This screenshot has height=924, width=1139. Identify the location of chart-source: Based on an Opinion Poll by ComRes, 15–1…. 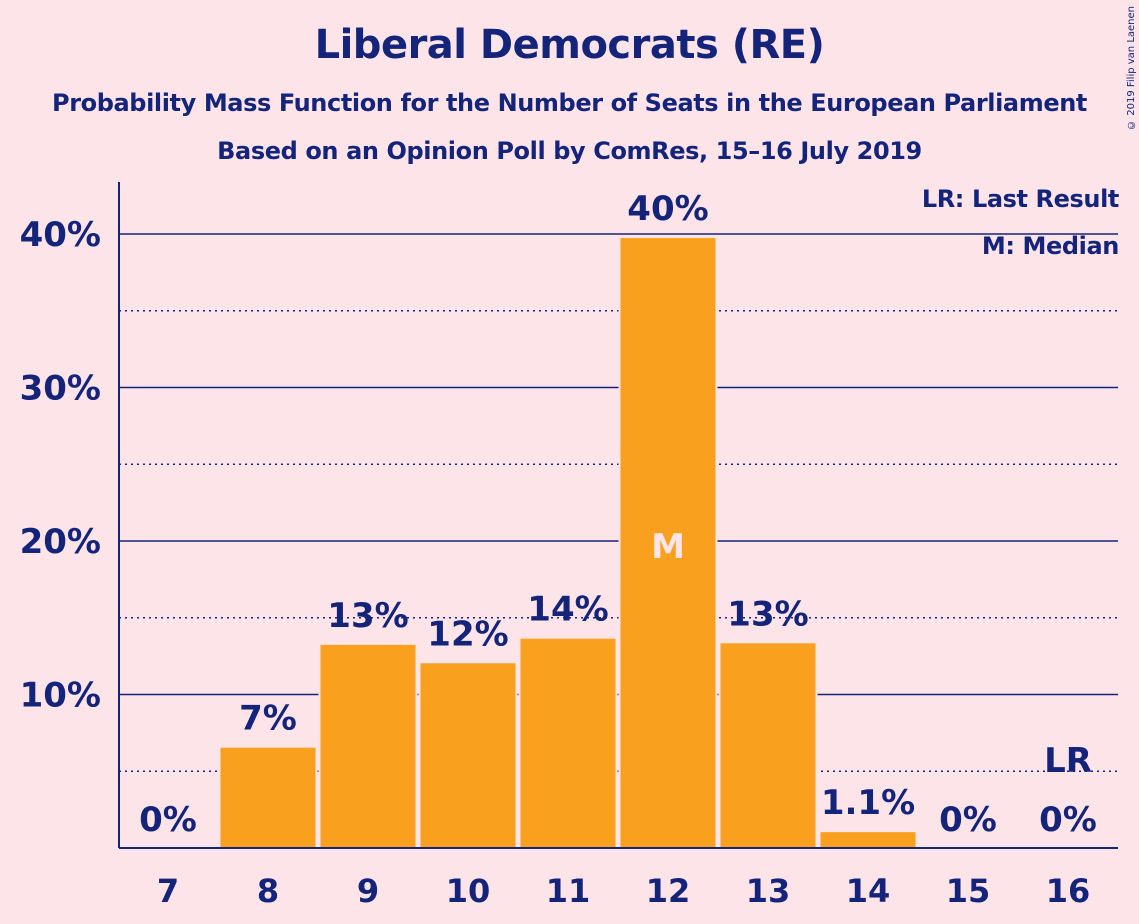
(569, 151).